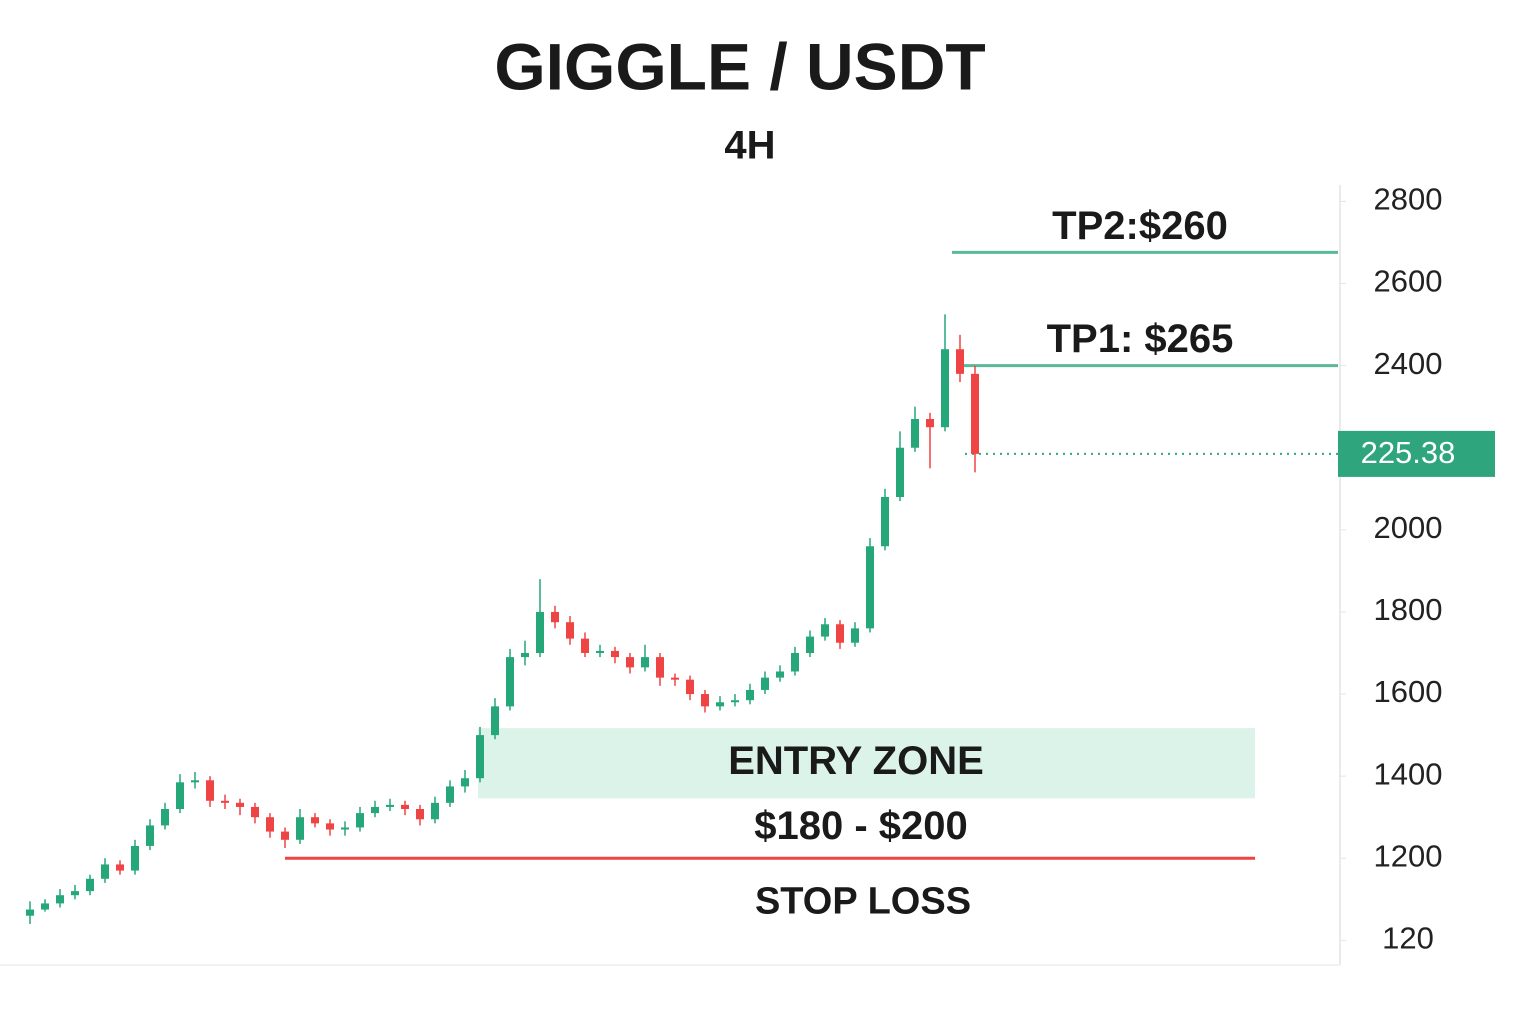  Describe the element at coordinates (1140, 339) in the screenshot. I see `tp1-label: TP1: $265` at that location.